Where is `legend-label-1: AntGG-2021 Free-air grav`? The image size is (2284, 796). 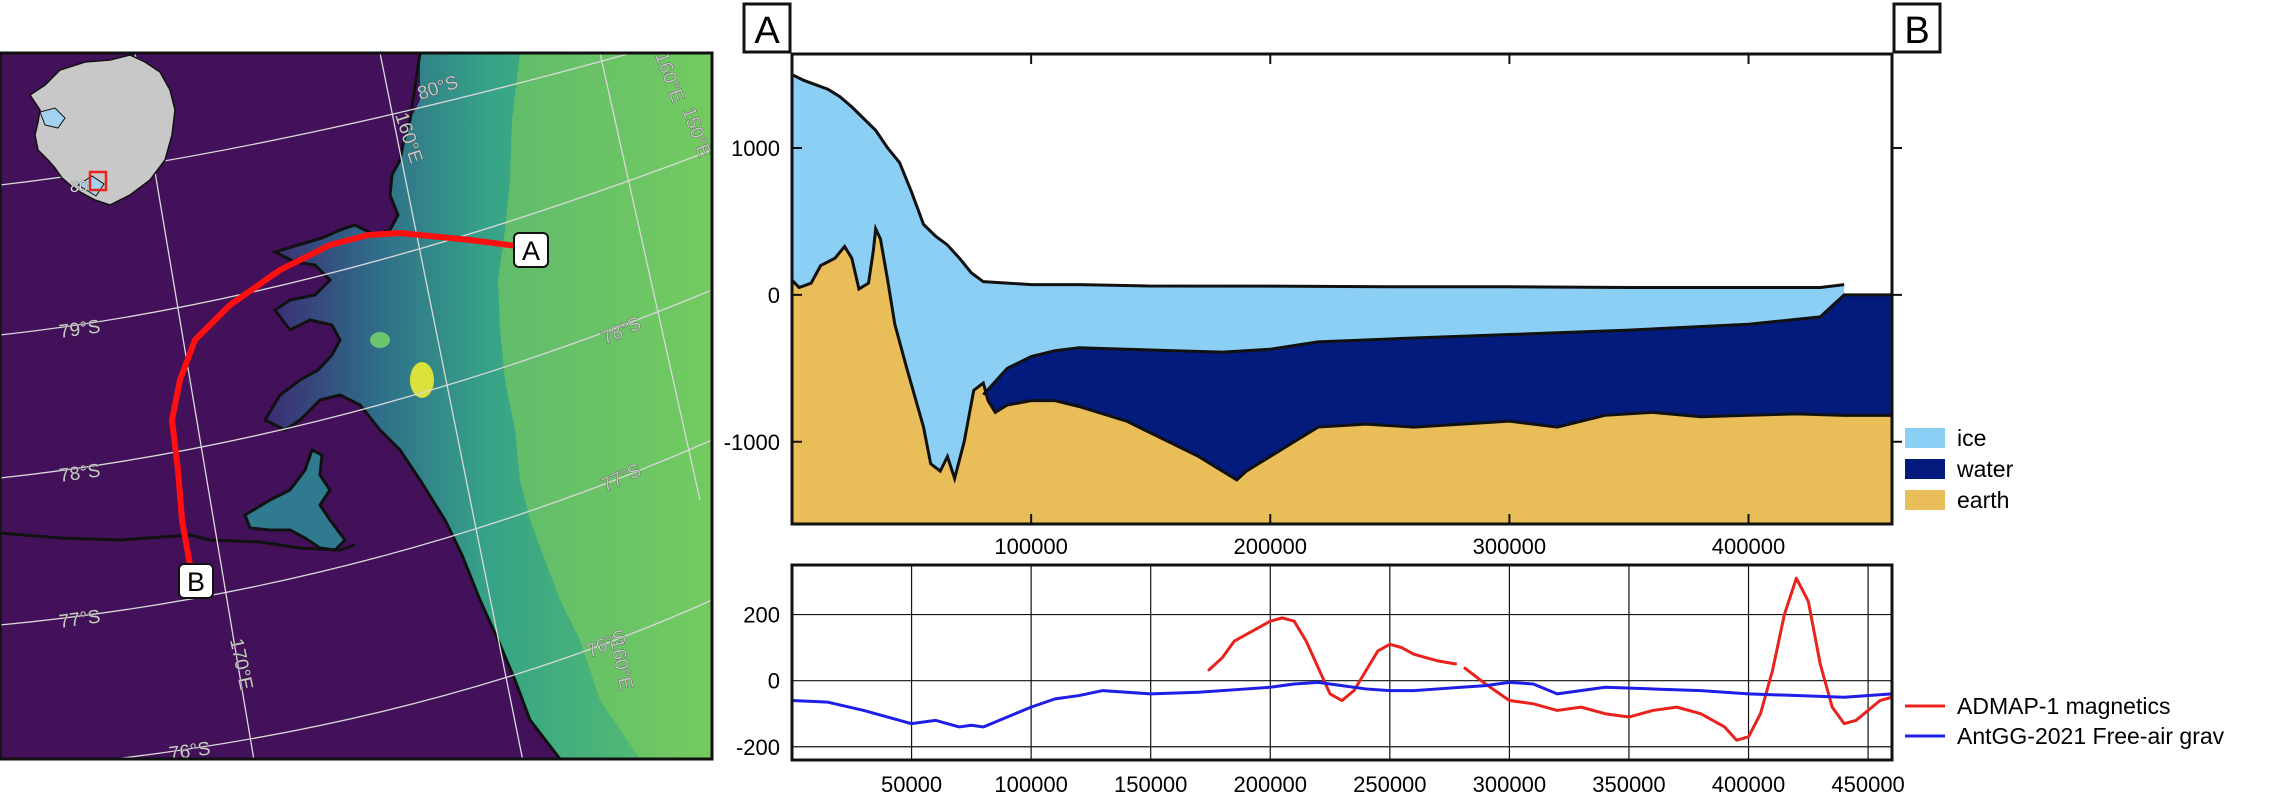 legend-label-1: AntGG-2021 Free-air grav is located at coordinates (2091, 736).